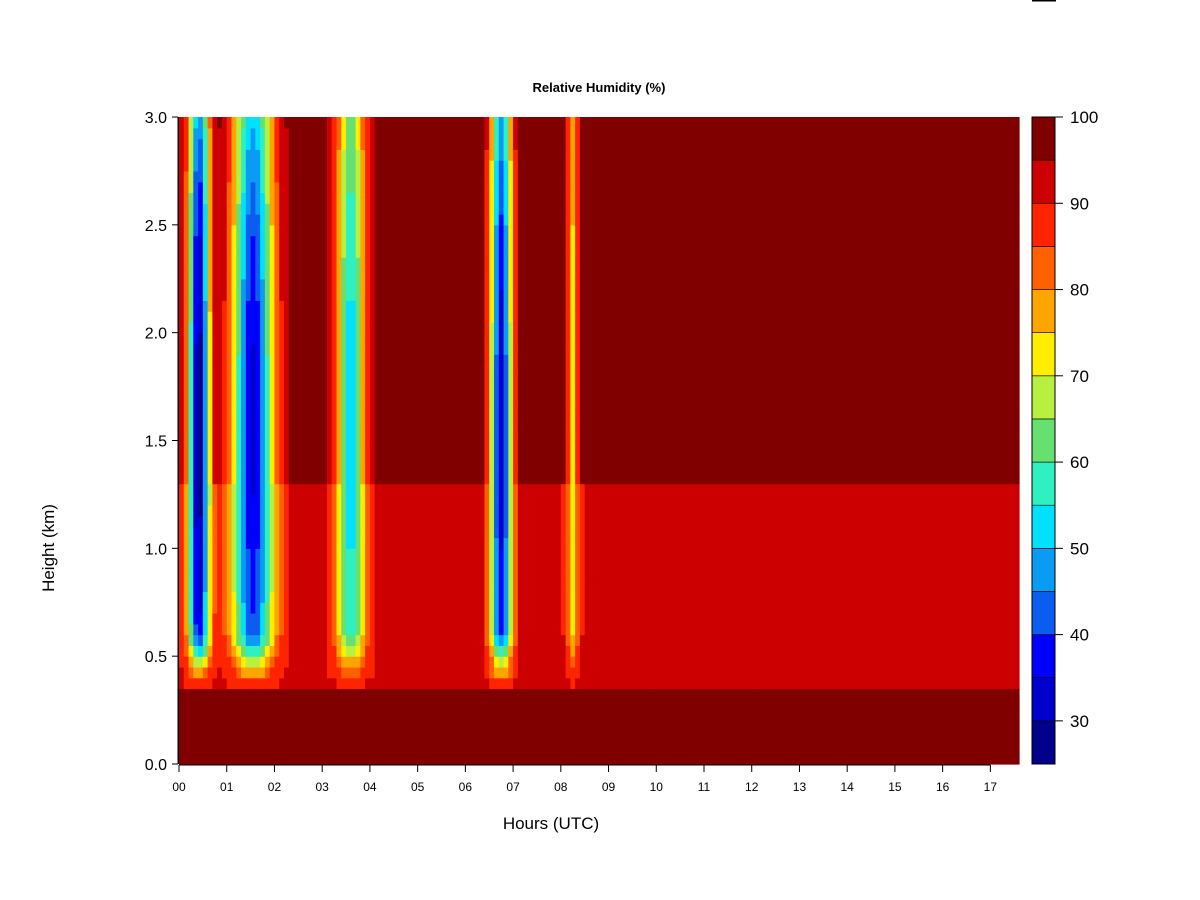 The image size is (1200, 900). I want to click on top-right-mark, so click(1044, 1).